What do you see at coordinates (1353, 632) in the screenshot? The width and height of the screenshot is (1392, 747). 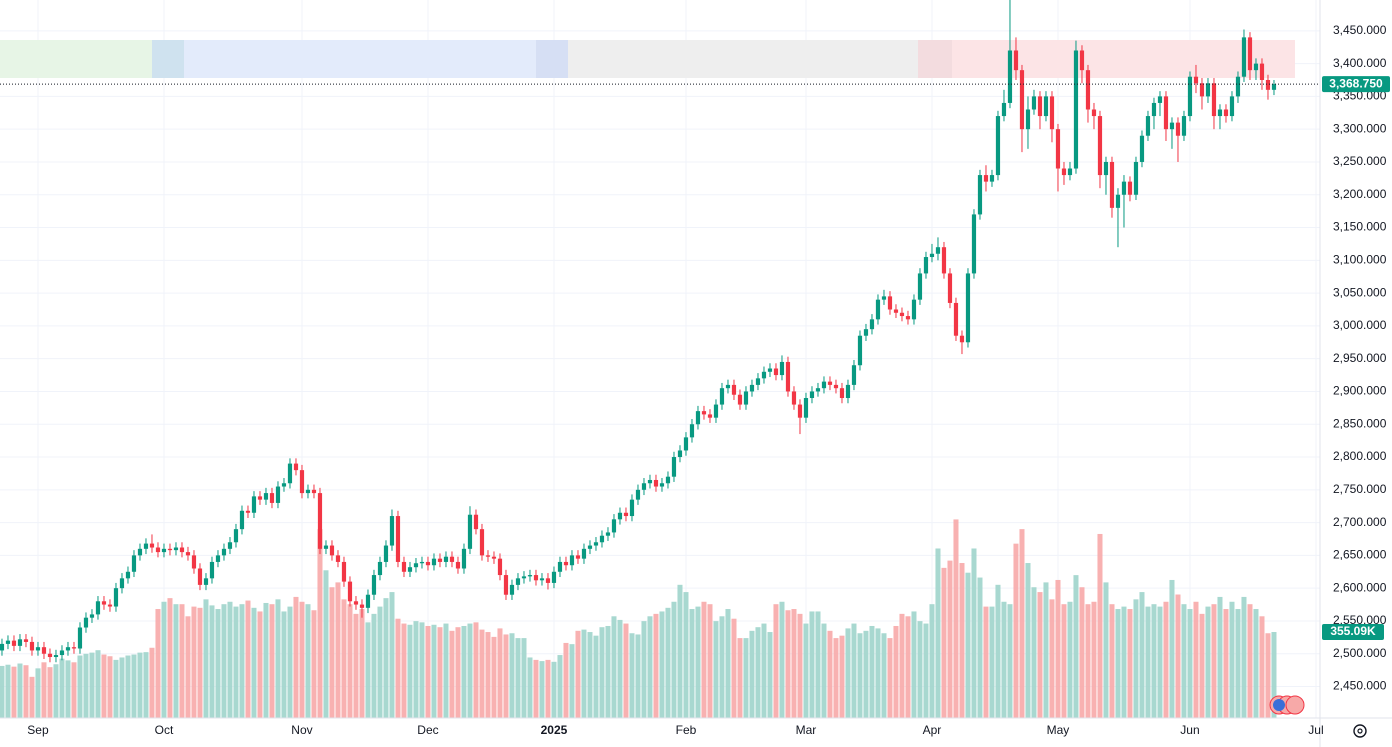 I see `last-volume-badge` at bounding box center [1353, 632].